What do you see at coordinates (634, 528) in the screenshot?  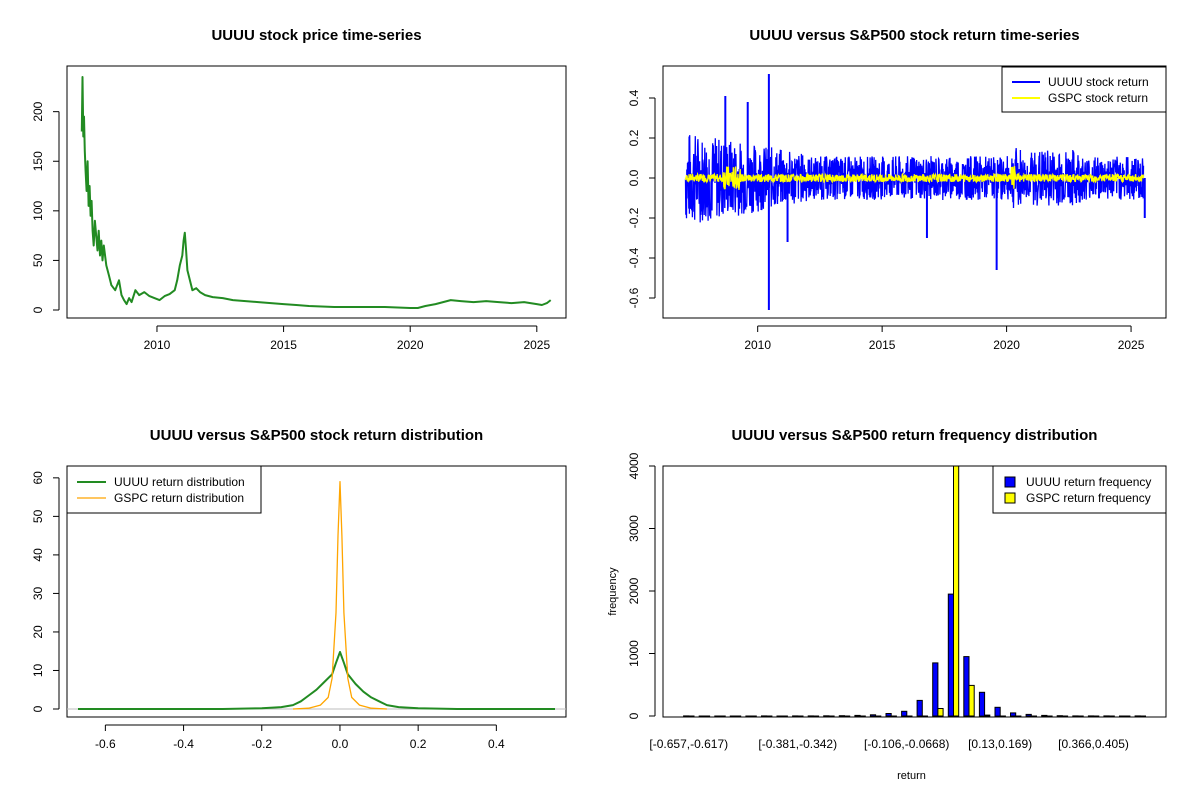 I see `y-tick-label: 3000` at bounding box center [634, 528].